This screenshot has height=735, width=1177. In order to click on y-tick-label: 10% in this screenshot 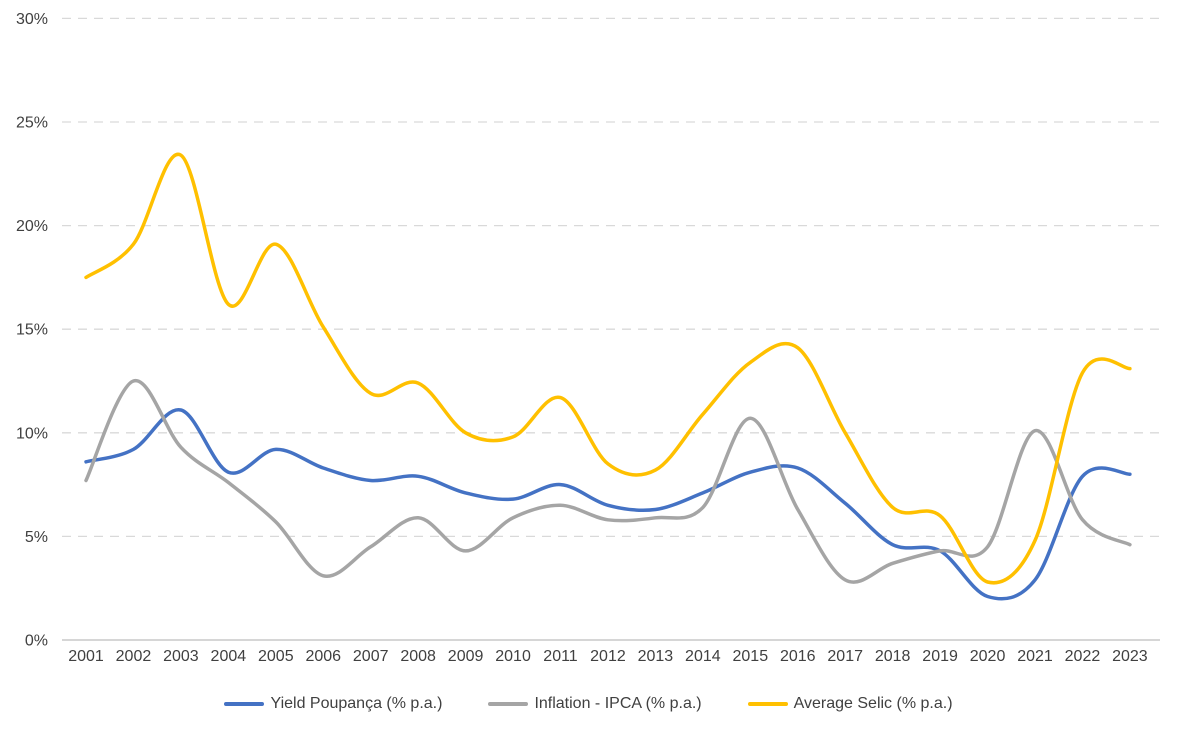, I will do `click(32, 433)`.